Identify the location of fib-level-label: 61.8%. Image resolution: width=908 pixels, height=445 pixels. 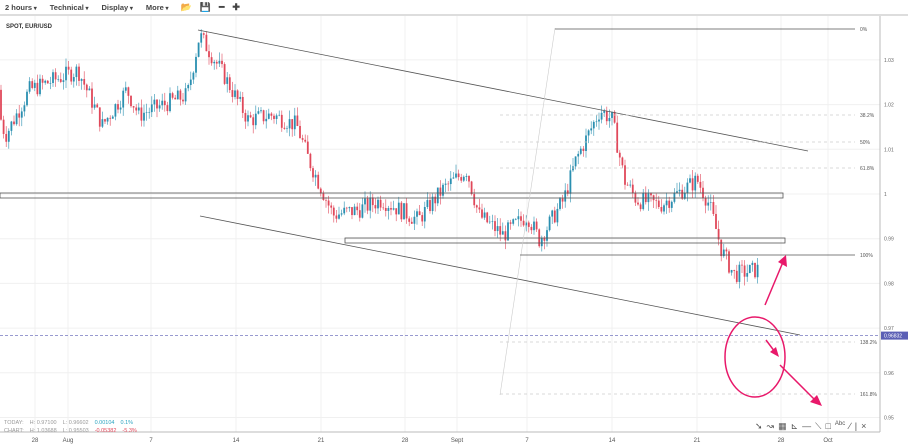
(867, 169).